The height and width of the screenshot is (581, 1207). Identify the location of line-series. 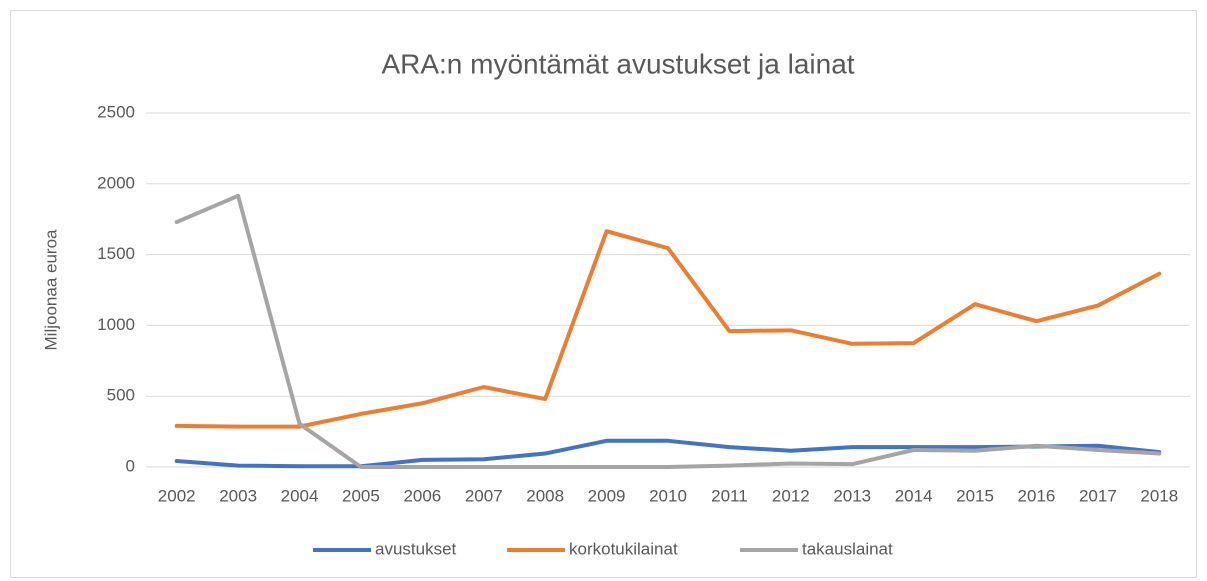
(668, 453).